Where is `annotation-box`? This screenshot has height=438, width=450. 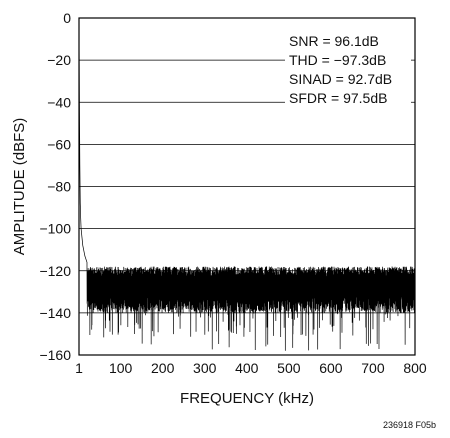 annotation-box is located at coordinates (348, 71).